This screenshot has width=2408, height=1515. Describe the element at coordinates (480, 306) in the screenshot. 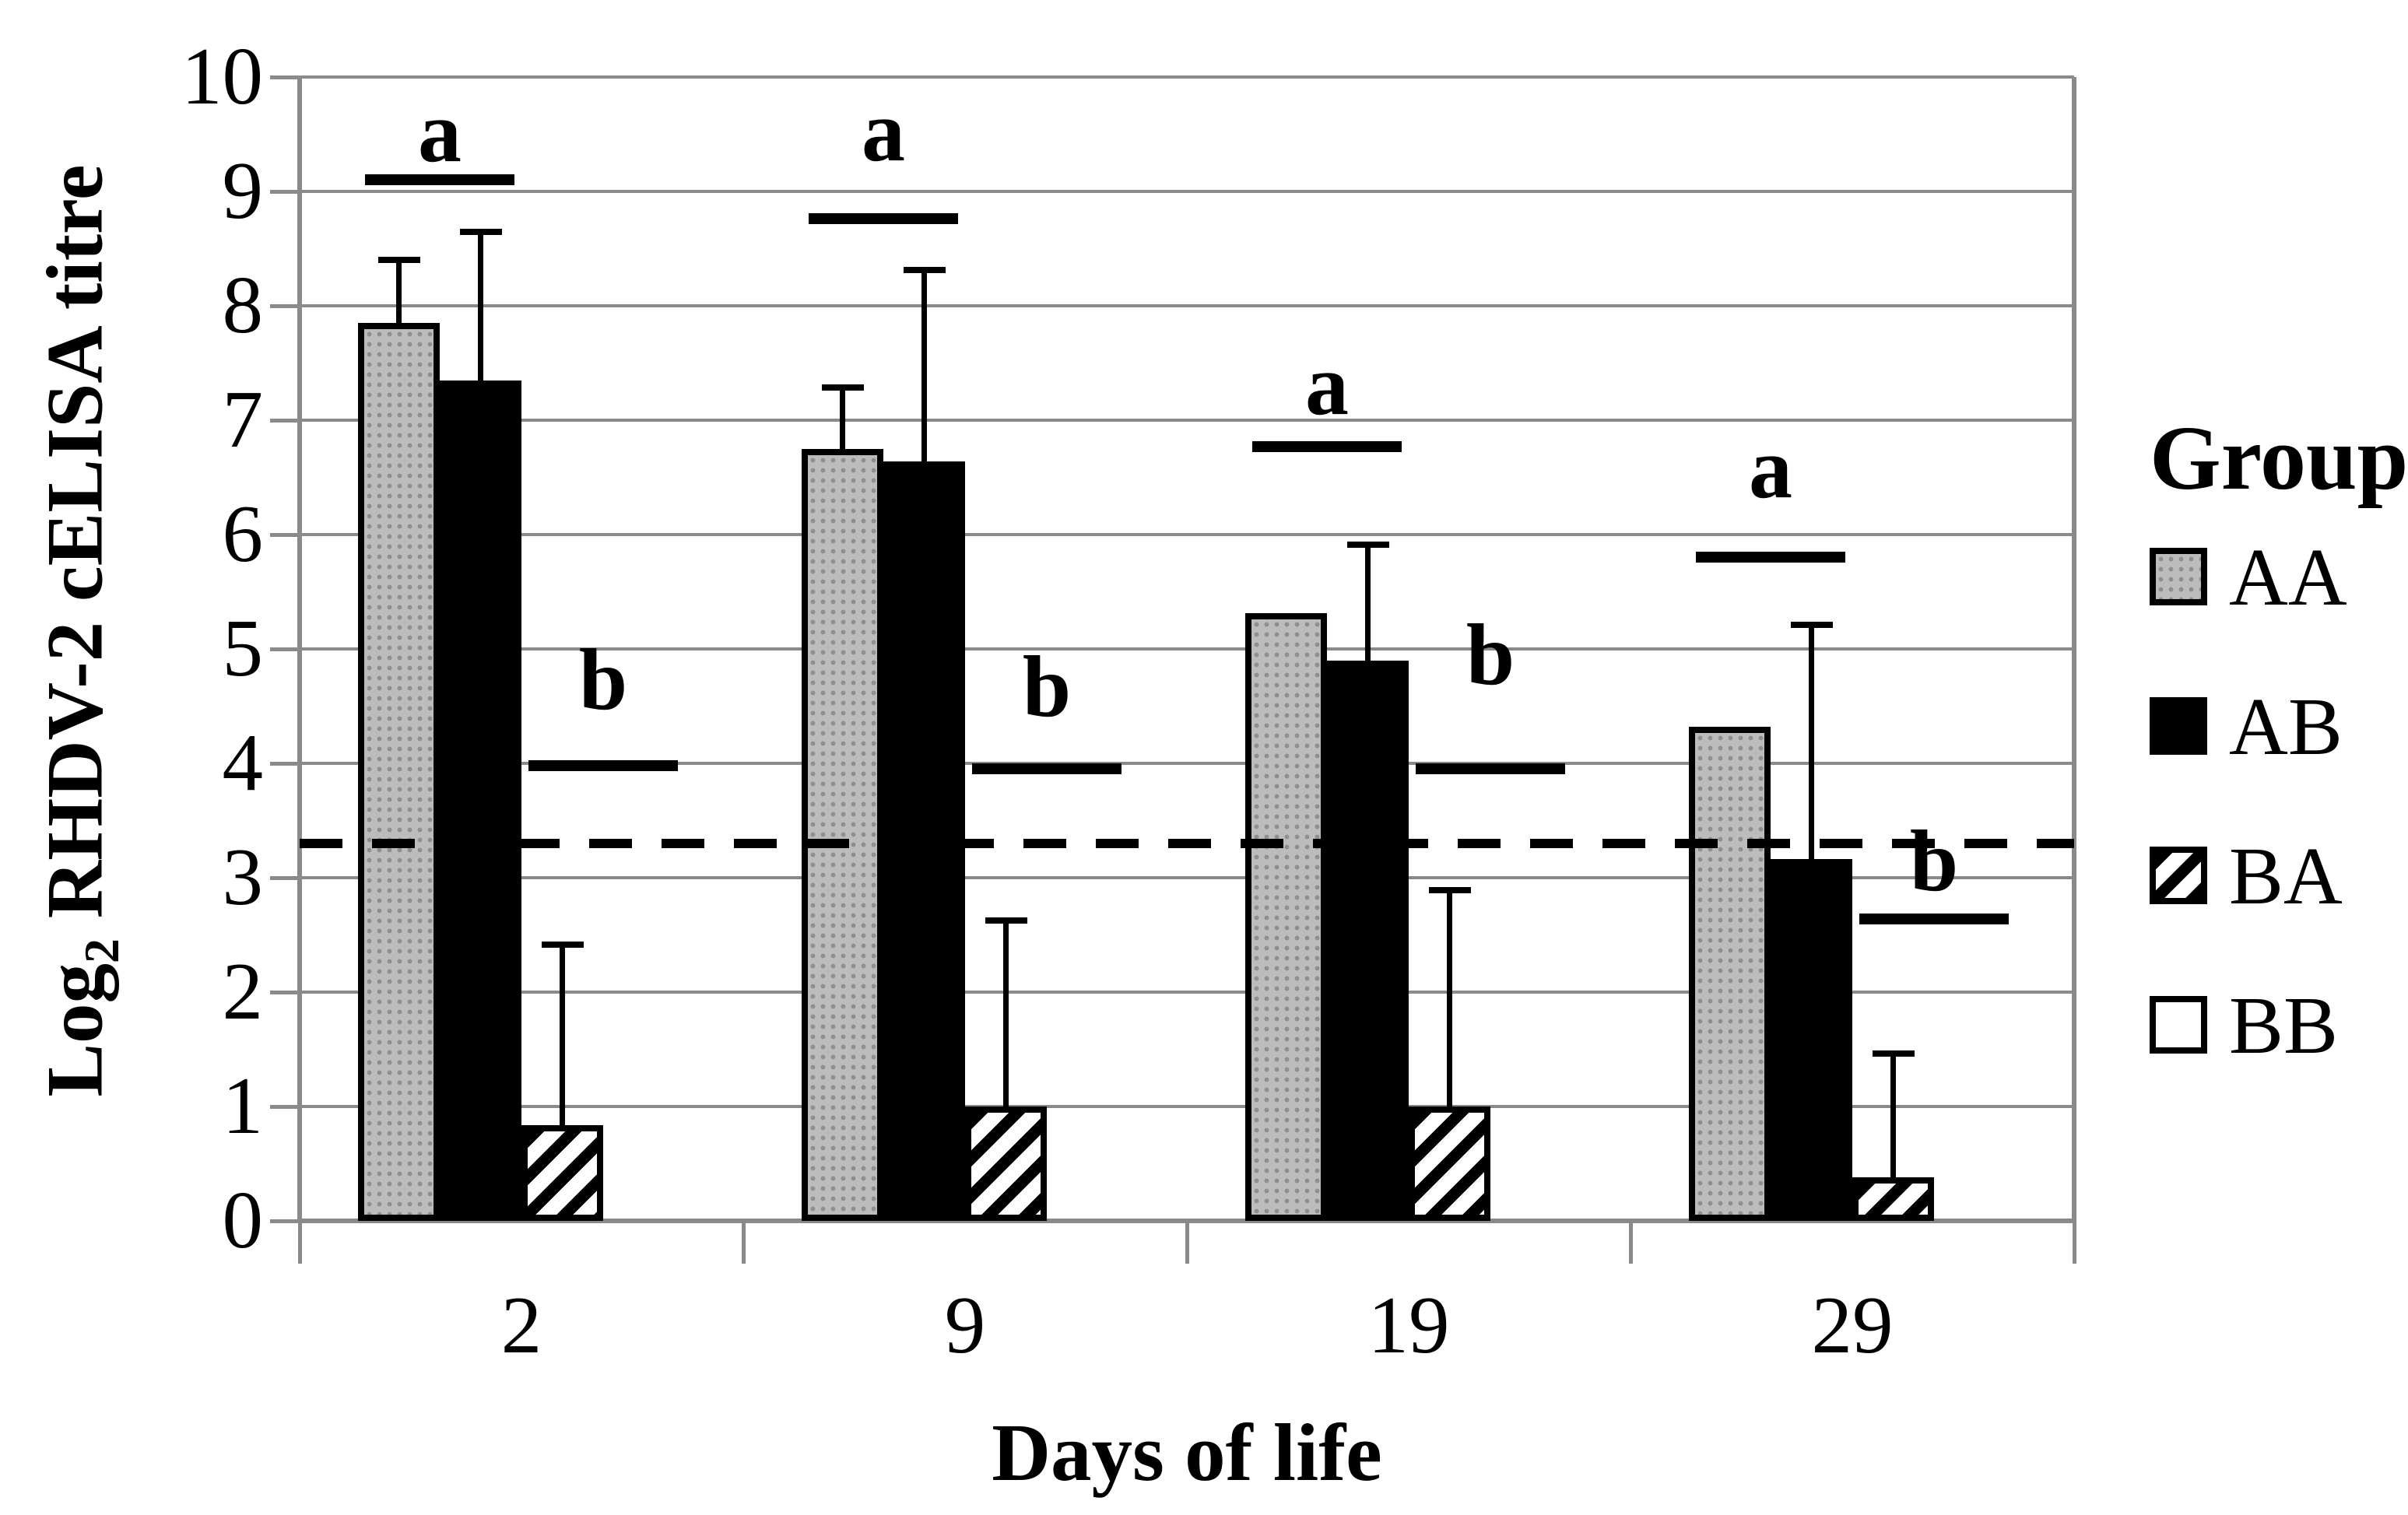

I see `error-bar-line-AB-day2` at that location.